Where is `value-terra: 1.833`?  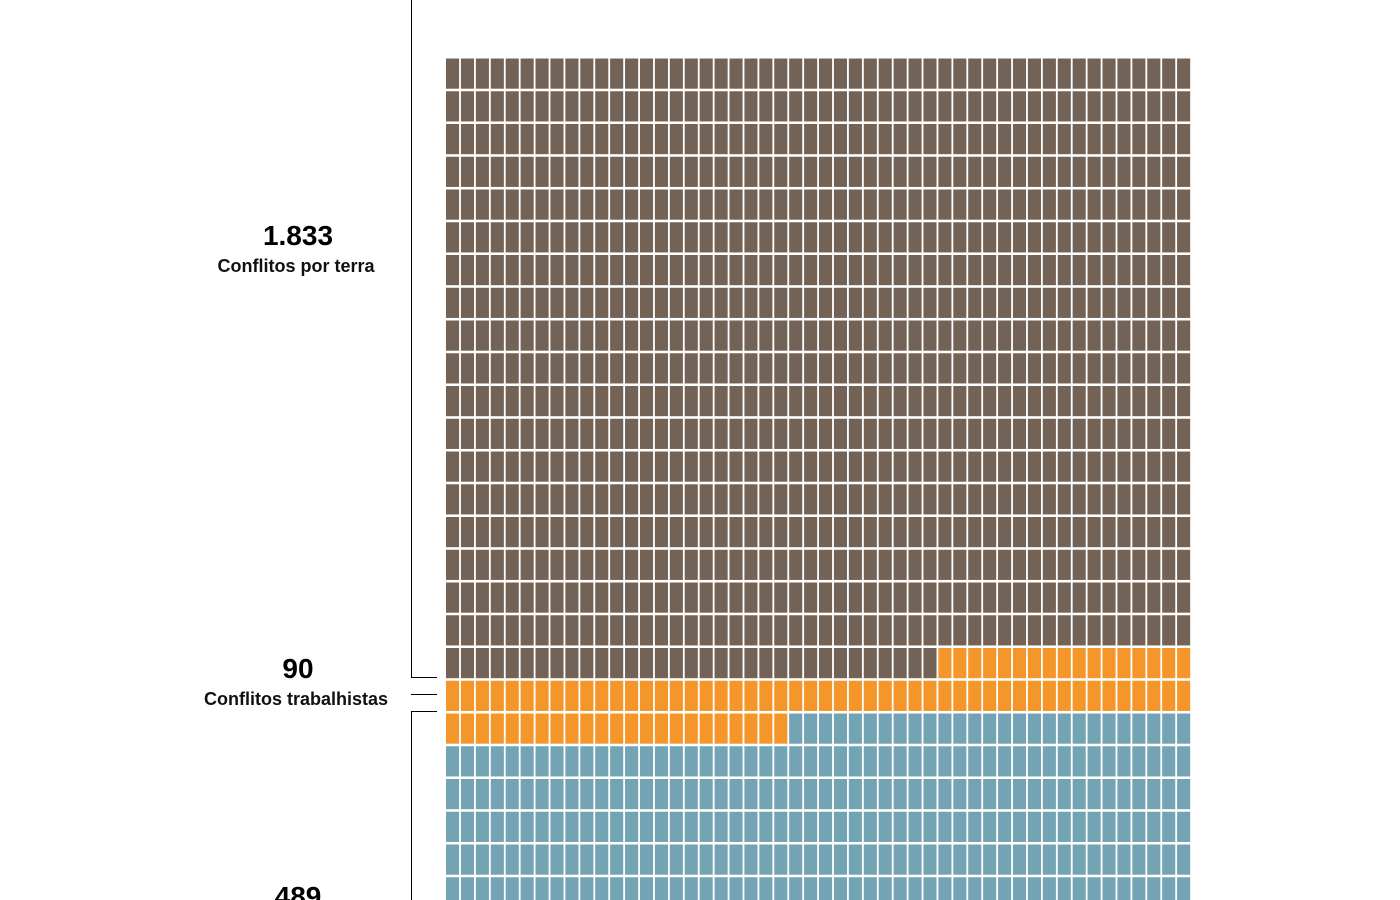 value-terra: 1.833 is located at coordinates (298, 235).